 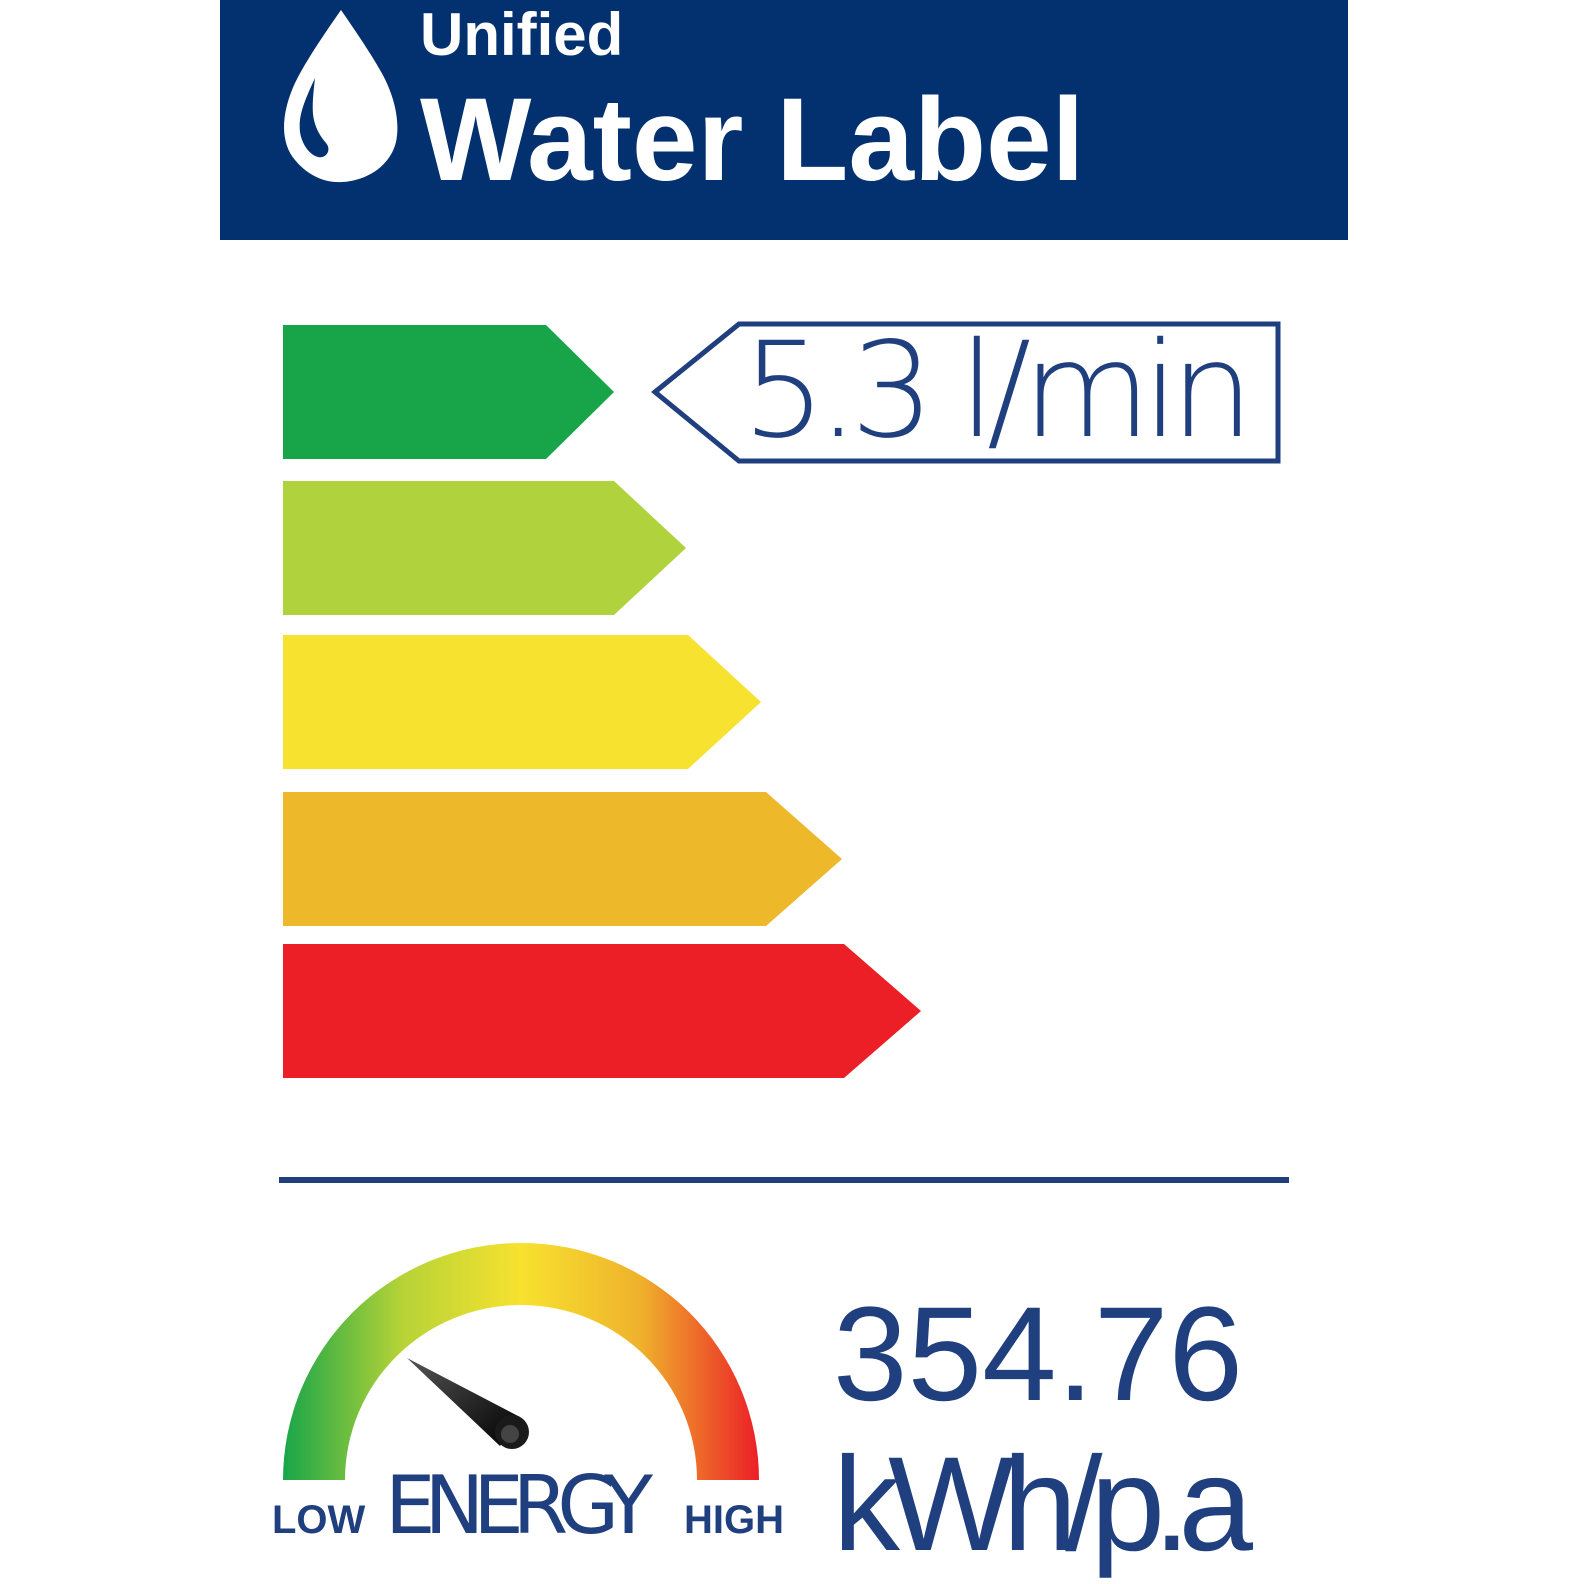 What do you see at coordinates (752, 140) in the screenshot?
I see `header-title-line2: Water Label` at bounding box center [752, 140].